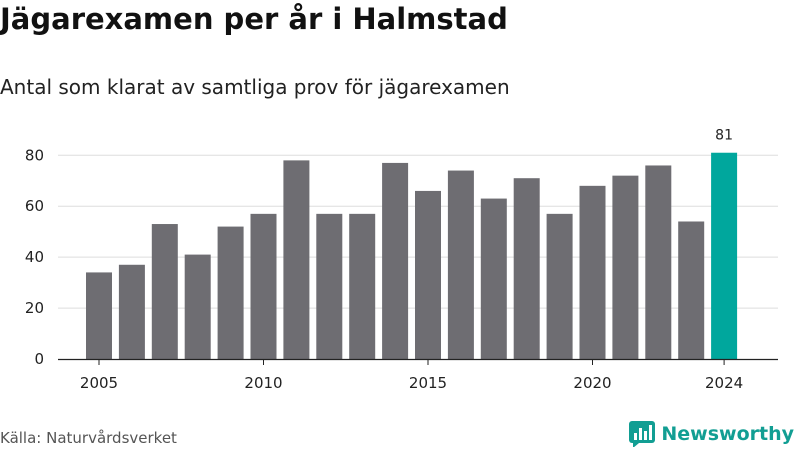 The height and width of the screenshot is (450, 800). I want to click on y-tick-label: 0, so click(39, 359).